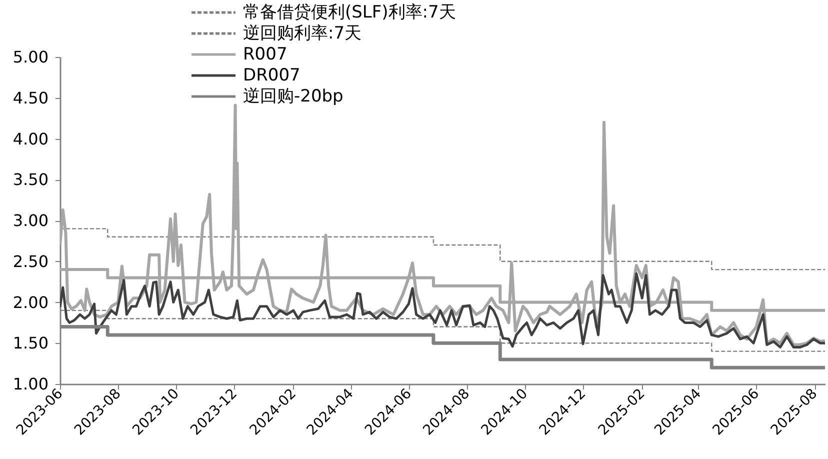 The height and width of the screenshot is (459, 828). What do you see at coordinates (30, 180) in the screenshot?
I see `y-tick-label: 3.50` at bounding box center [30, 180].